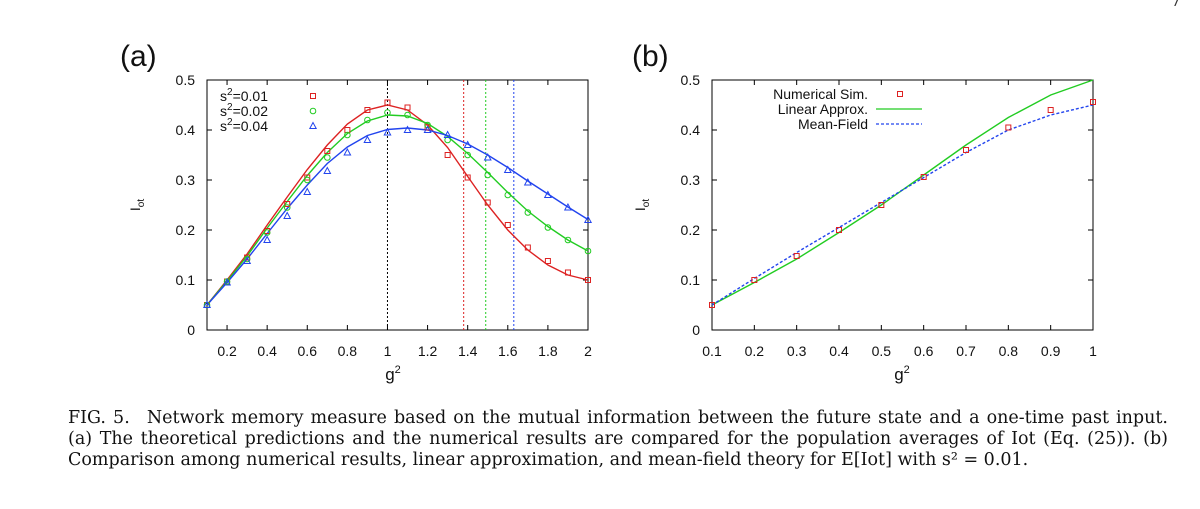 The image size is (1200, 509). What do you see at coordinates (882, 351) in the screenshot?
I see `panel-b-xtick-label: 0.5` at bounding box center [882, 351].